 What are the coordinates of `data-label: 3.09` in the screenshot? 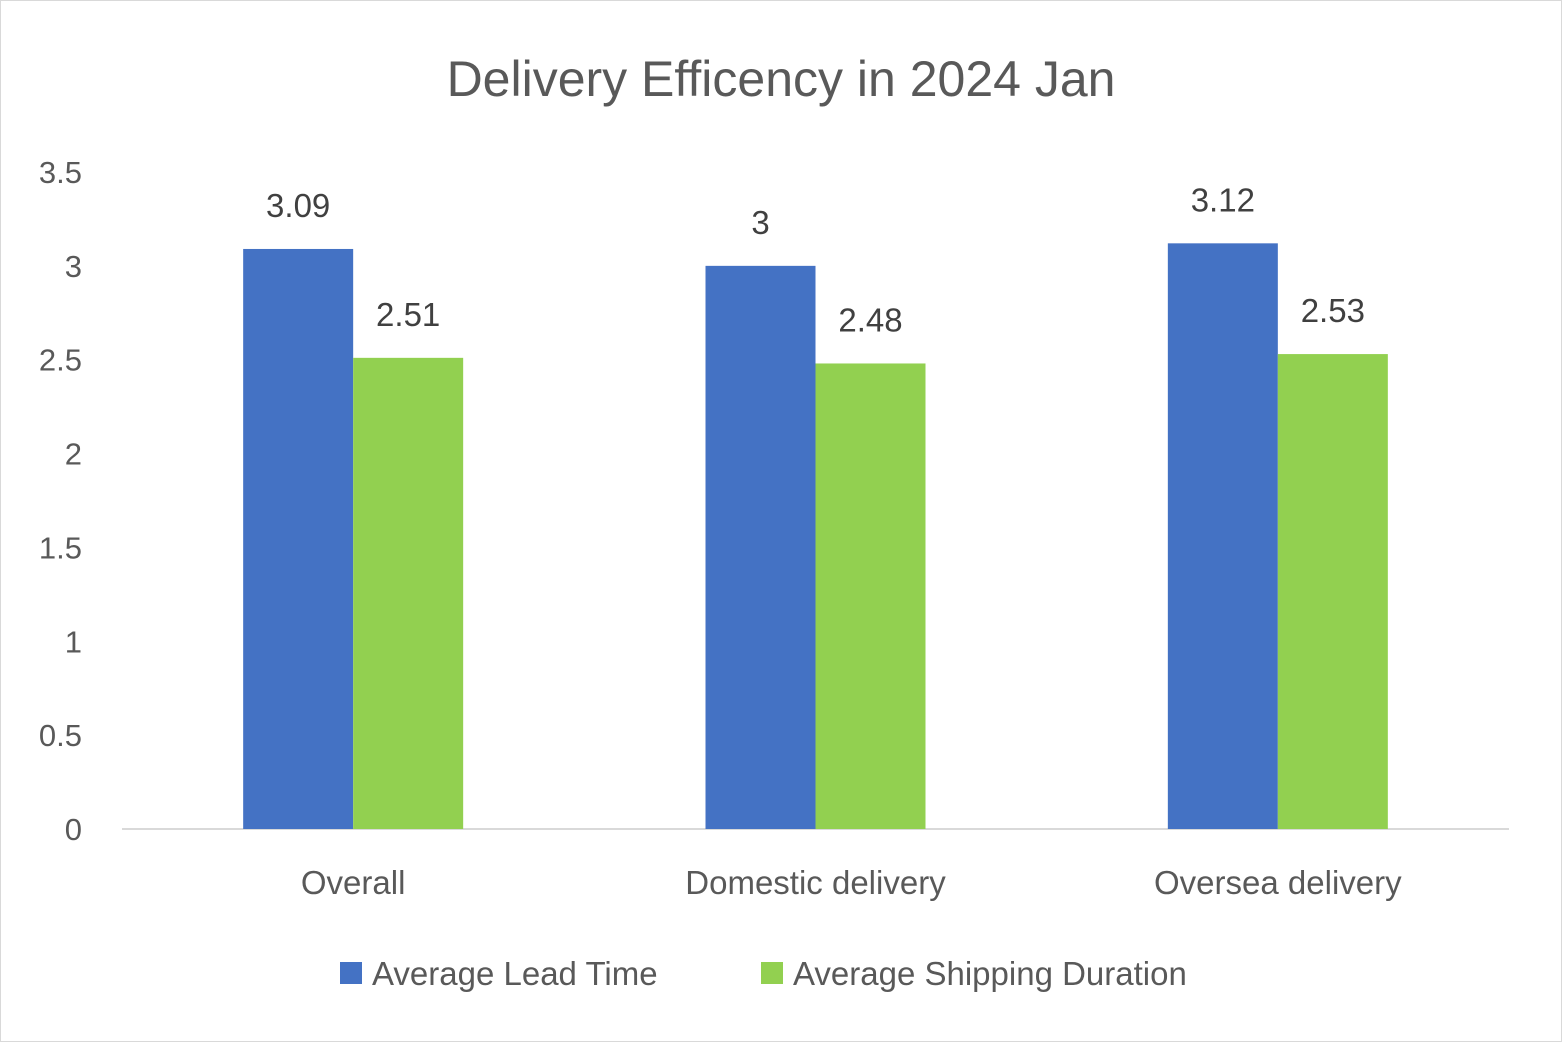 It's located at (298, 205).